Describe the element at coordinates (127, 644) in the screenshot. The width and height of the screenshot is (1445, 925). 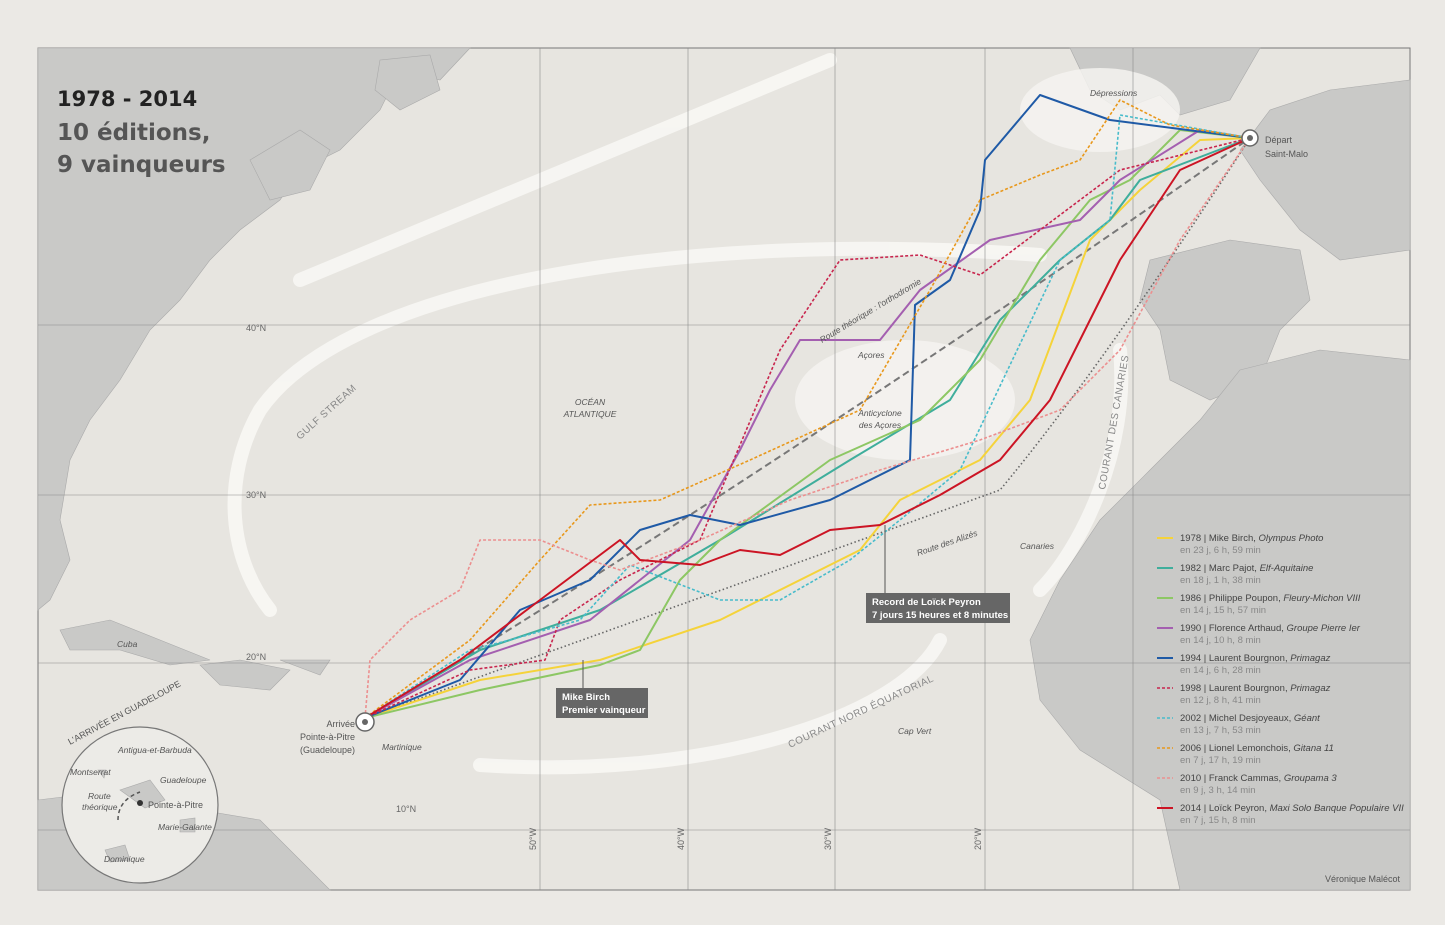
I see `label: Cuba` at that location.